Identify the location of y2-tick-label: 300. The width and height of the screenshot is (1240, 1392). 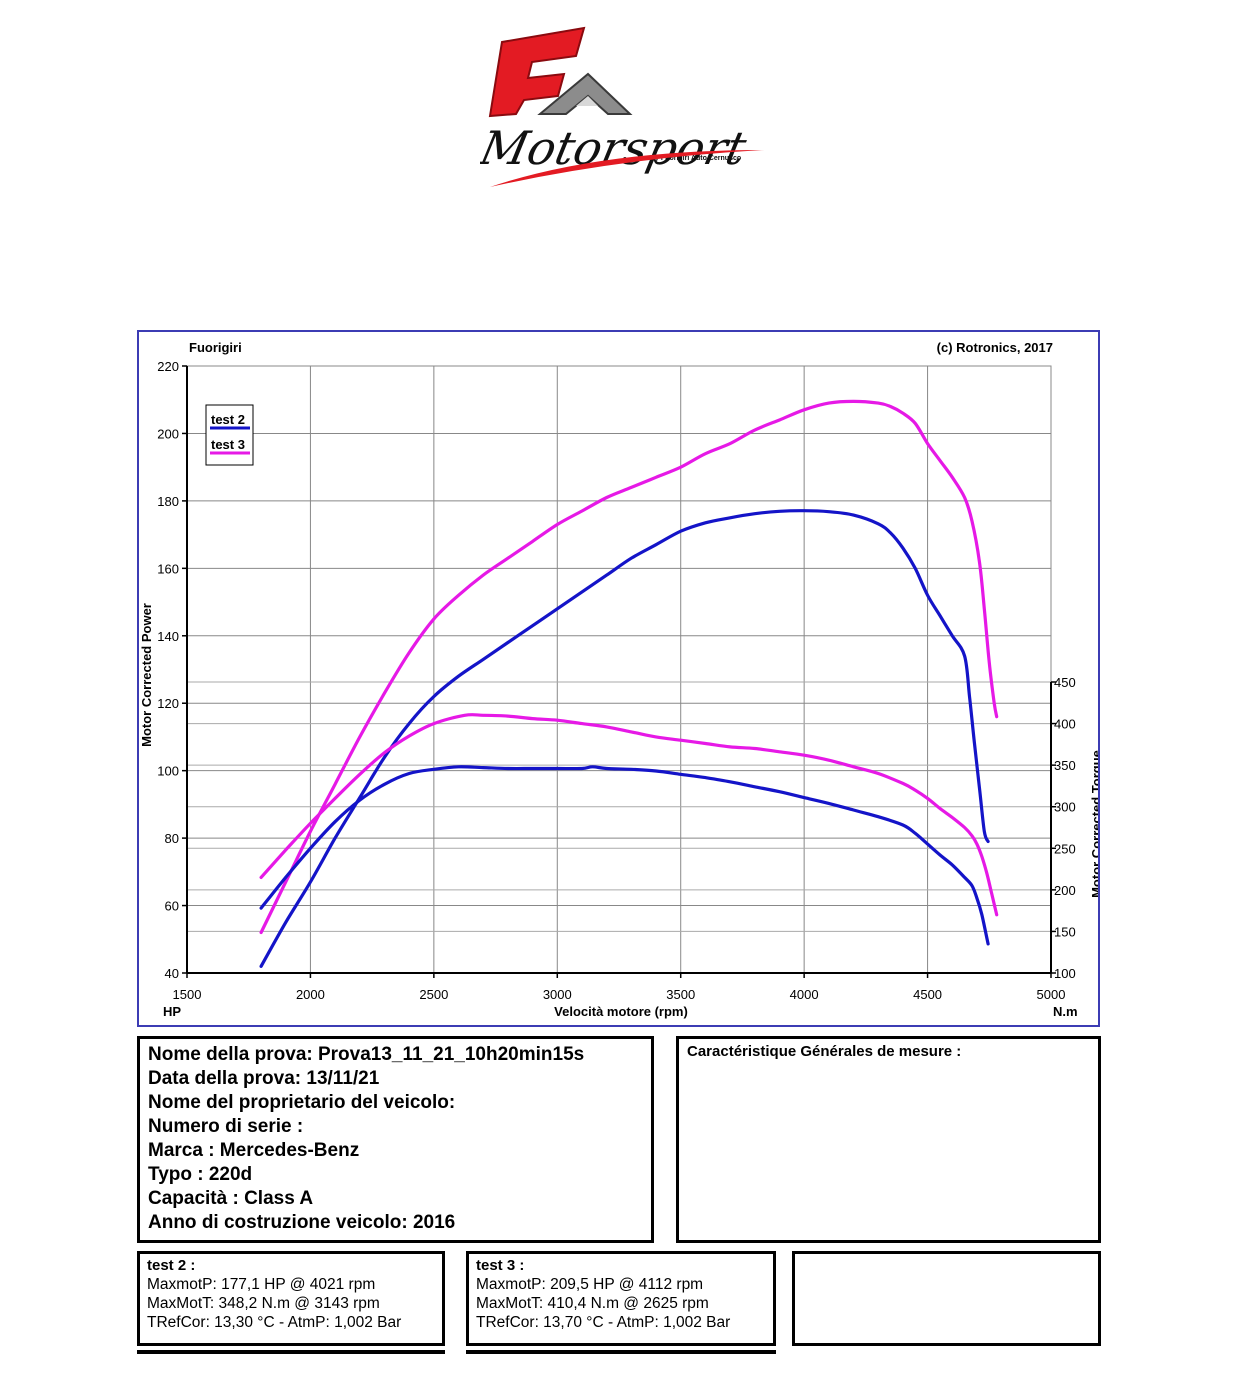
(1065, 807).